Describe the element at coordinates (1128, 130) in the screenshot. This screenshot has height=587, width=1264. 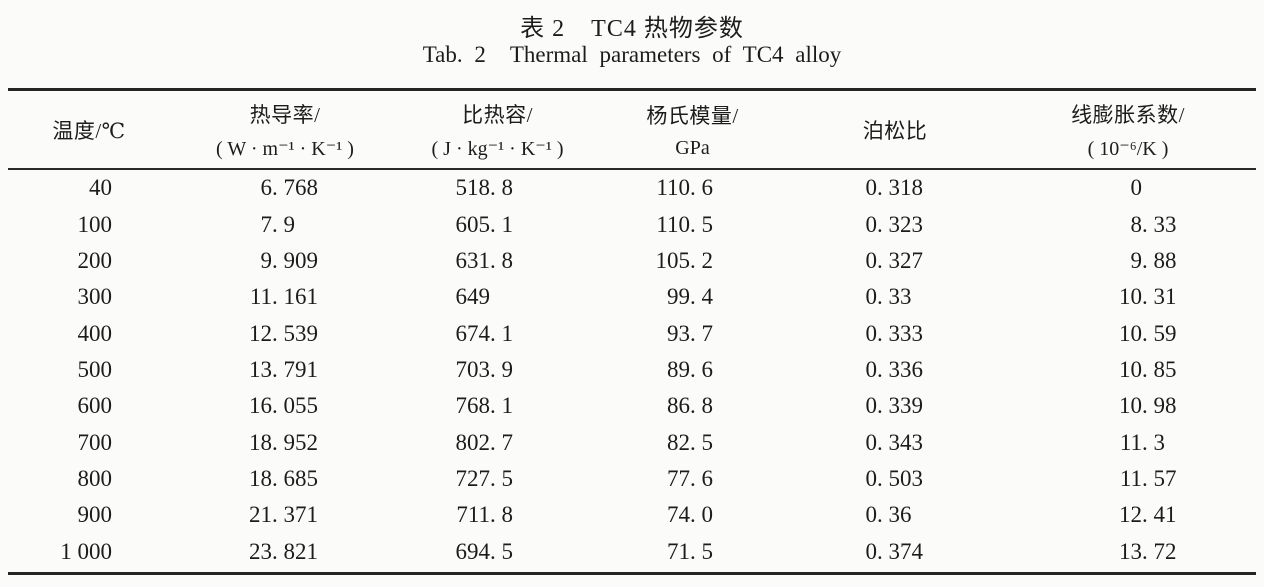
I see `column-header-linear-expansion: 线膨胀系数/ ( 10⁻⁶/K )` at that location.